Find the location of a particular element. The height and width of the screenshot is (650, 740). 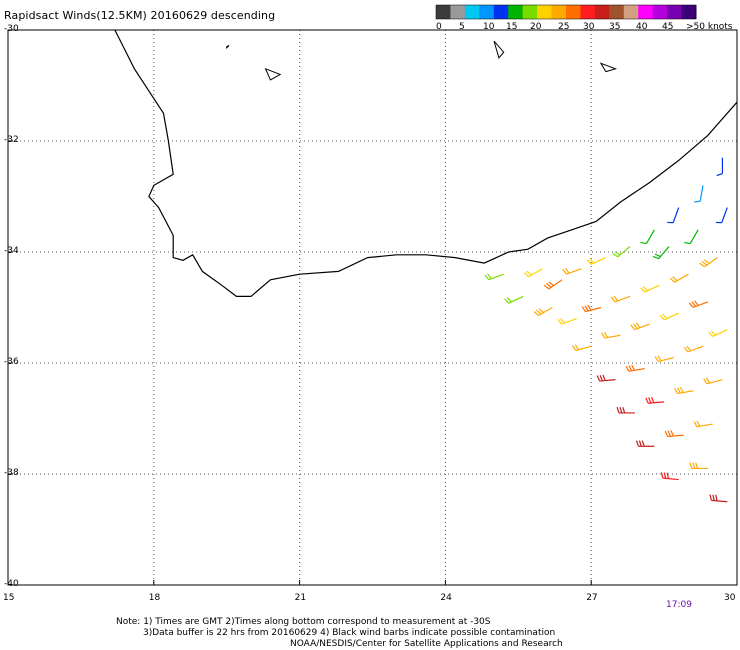

colorbar is located at coordinates (566, 12).